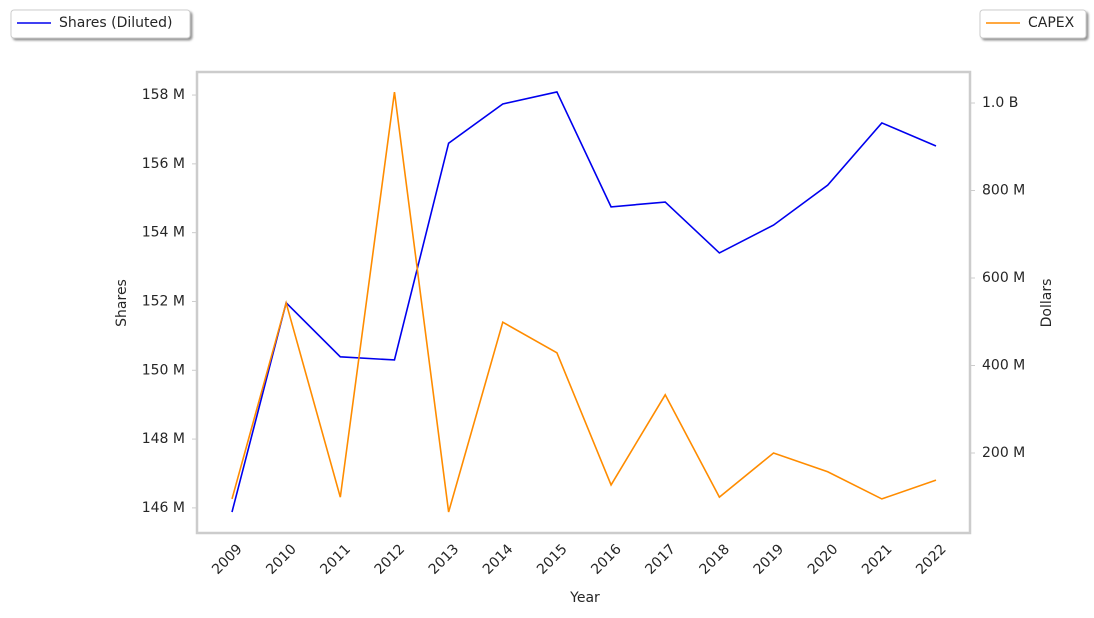 Image resolution: width=1094 pixels, height=618 pixels. I want to click on x-tick-label: 2014, so click(498, 559).